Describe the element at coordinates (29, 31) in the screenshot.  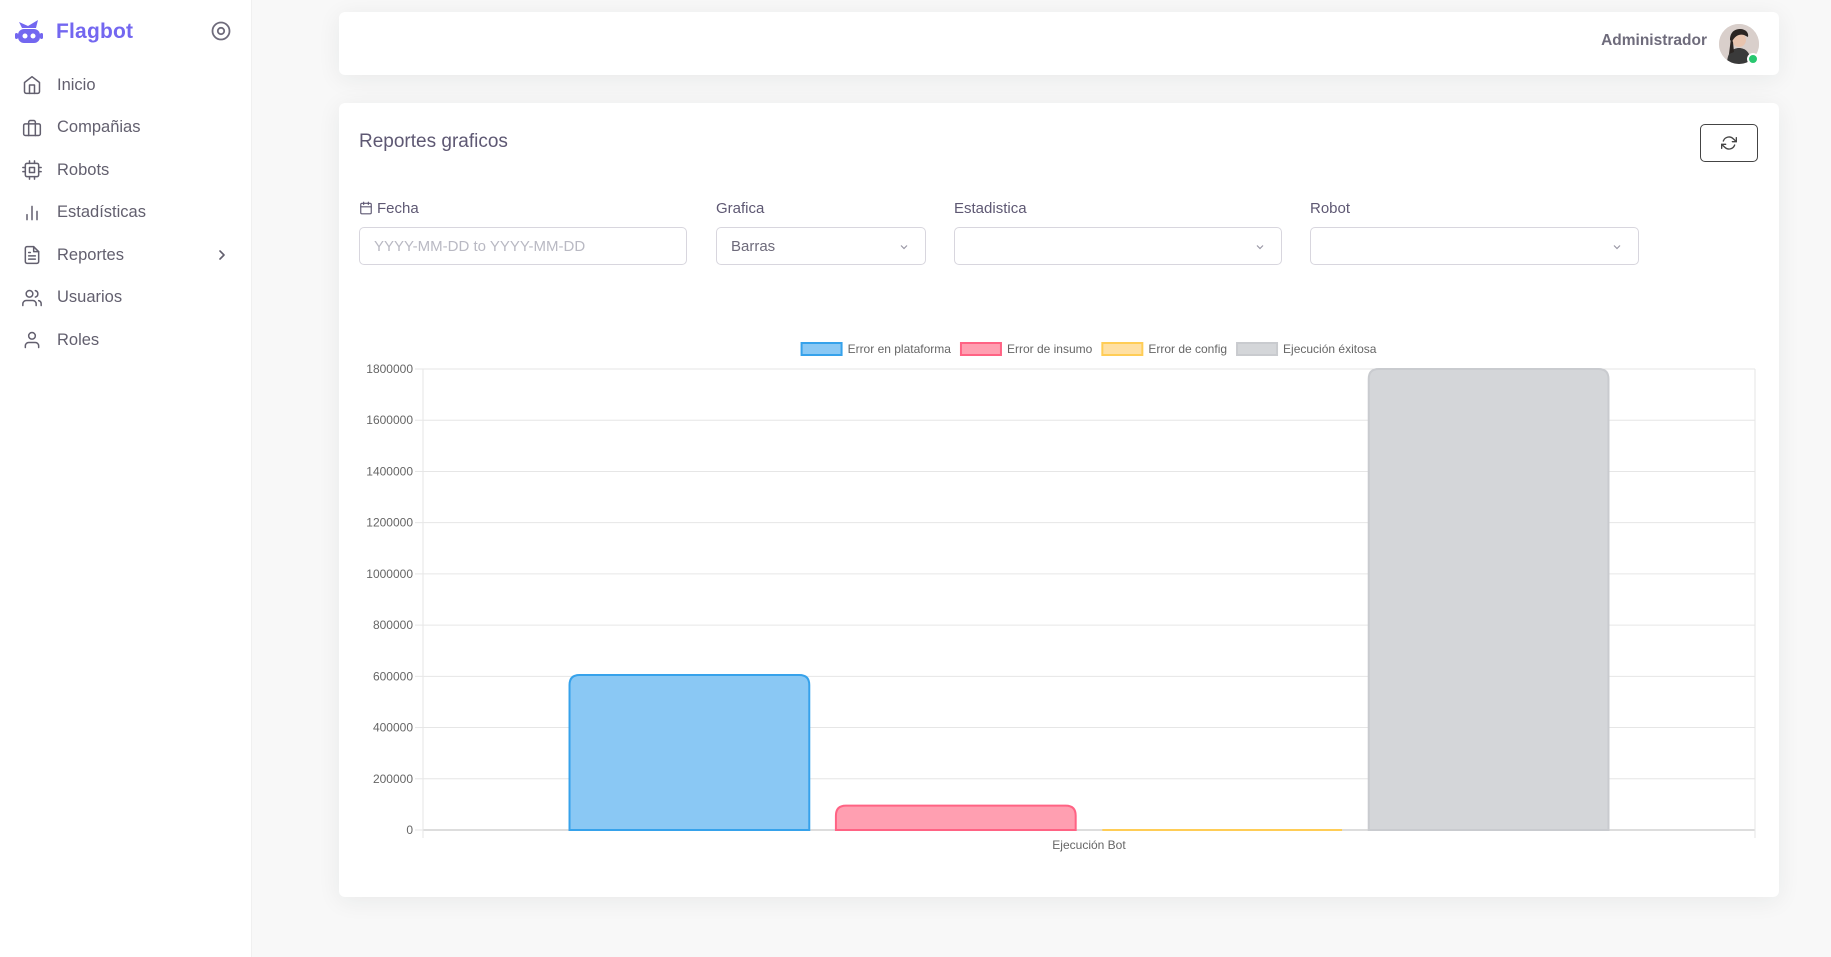
I see `robot-logo-icon` at that location.